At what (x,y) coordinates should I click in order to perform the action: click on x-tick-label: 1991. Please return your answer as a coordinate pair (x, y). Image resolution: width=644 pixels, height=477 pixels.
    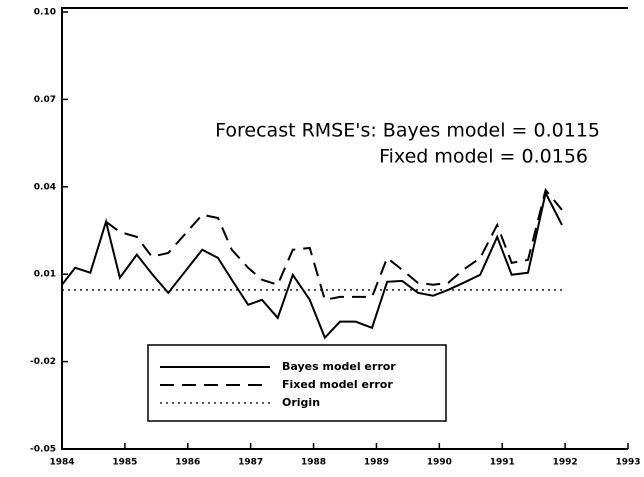
    Looking at the image, I should click on (502, 463).